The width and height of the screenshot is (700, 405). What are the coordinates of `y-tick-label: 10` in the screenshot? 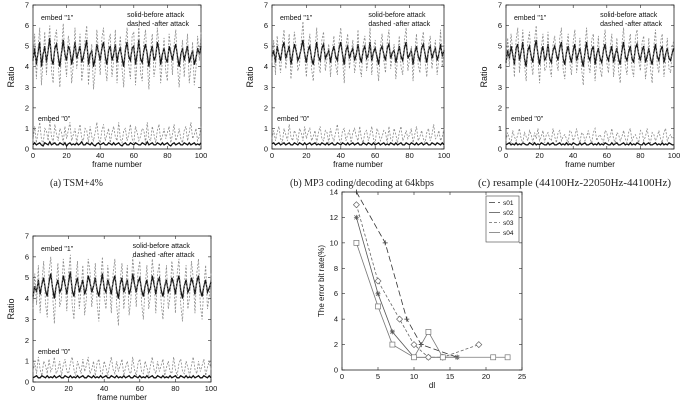 It's located at (334, 242).